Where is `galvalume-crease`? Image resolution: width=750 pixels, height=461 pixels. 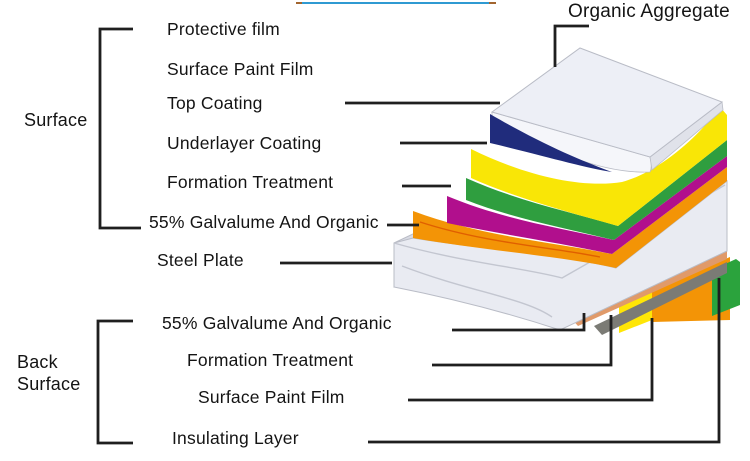 galvalume-crease is located at coordinates (510, 239).